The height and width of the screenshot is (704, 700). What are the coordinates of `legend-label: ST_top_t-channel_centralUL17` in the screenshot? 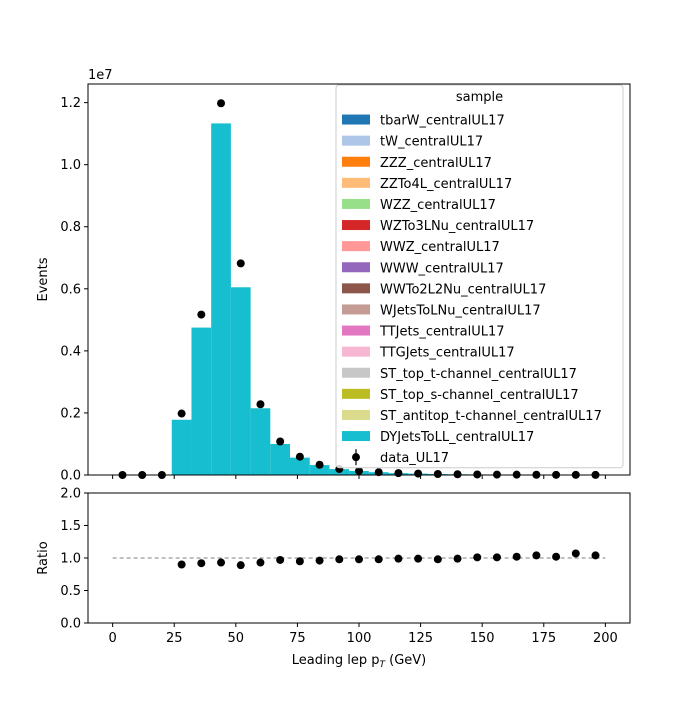 It's located at (478, 374).